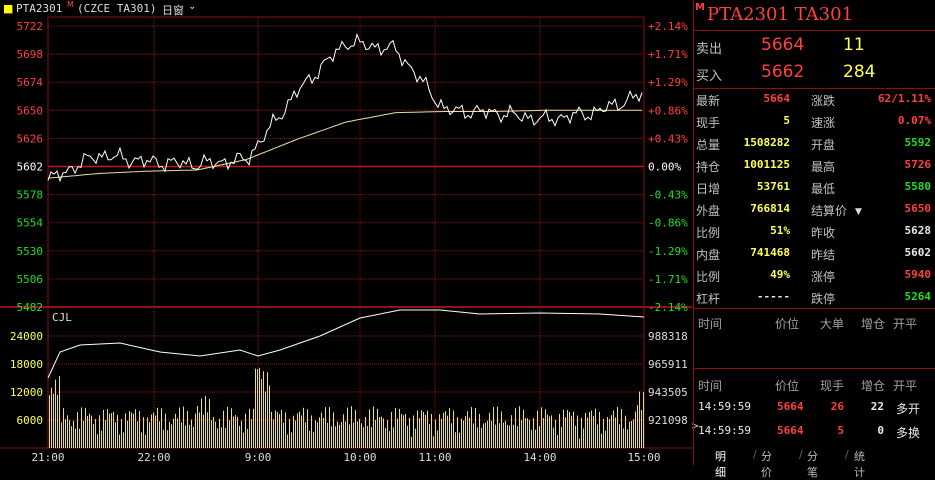  I want to click on sell-volume: 11, so click(854, 45).